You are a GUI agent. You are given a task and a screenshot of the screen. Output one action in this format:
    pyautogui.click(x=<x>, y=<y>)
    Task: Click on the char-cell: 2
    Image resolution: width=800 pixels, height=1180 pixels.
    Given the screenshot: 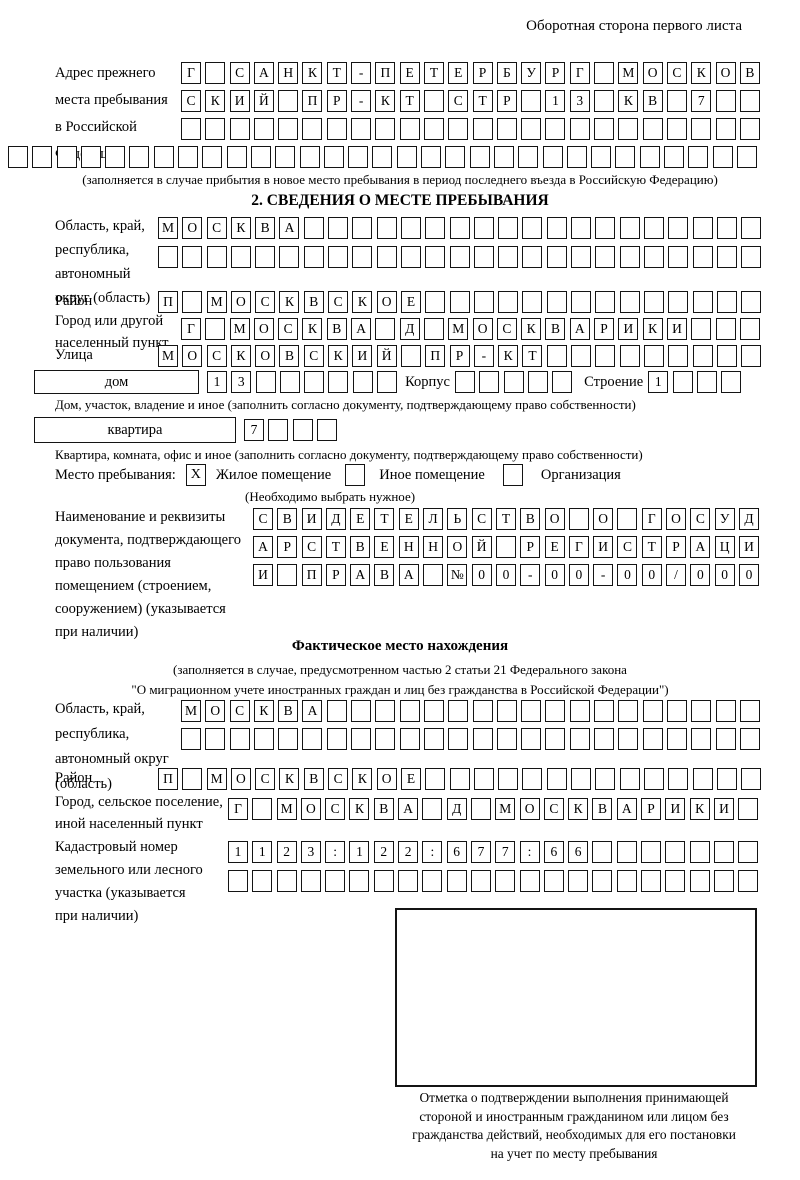 What is the action you would take?
    pyautogui.click(x=286, y=852)
    